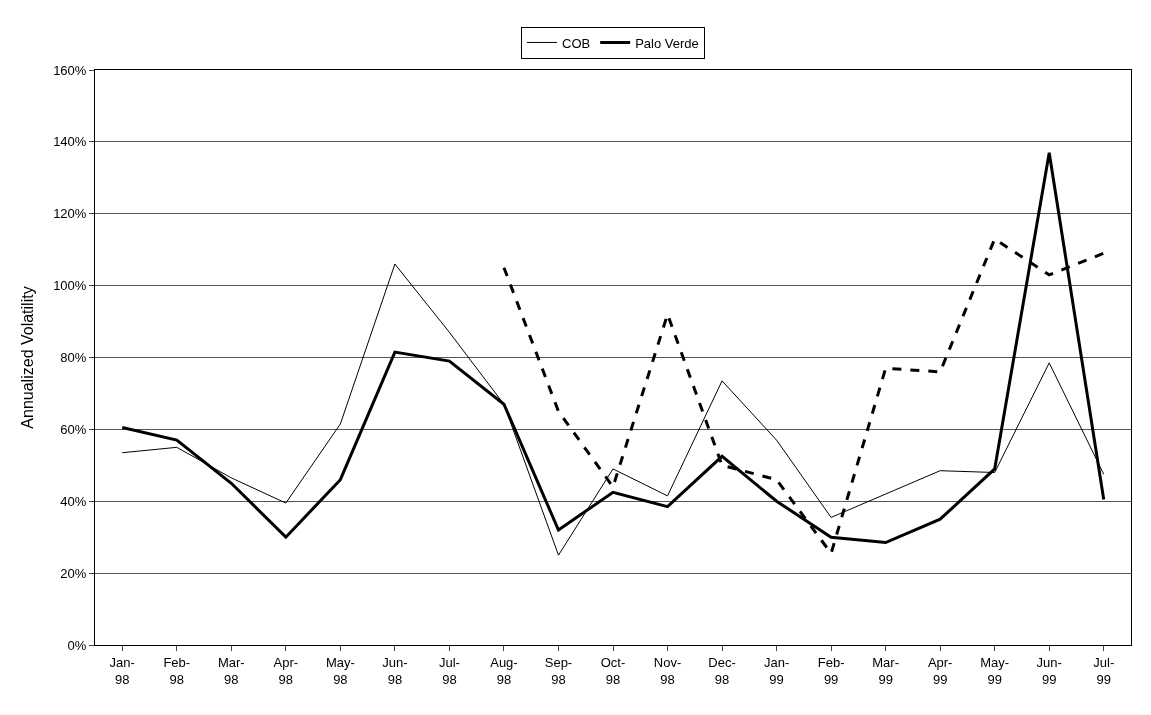  What do you see at coordinates (831, 670) in the screenshot?
I see `x-tick-label: Feb- 99` at bounding box center [831, 670].